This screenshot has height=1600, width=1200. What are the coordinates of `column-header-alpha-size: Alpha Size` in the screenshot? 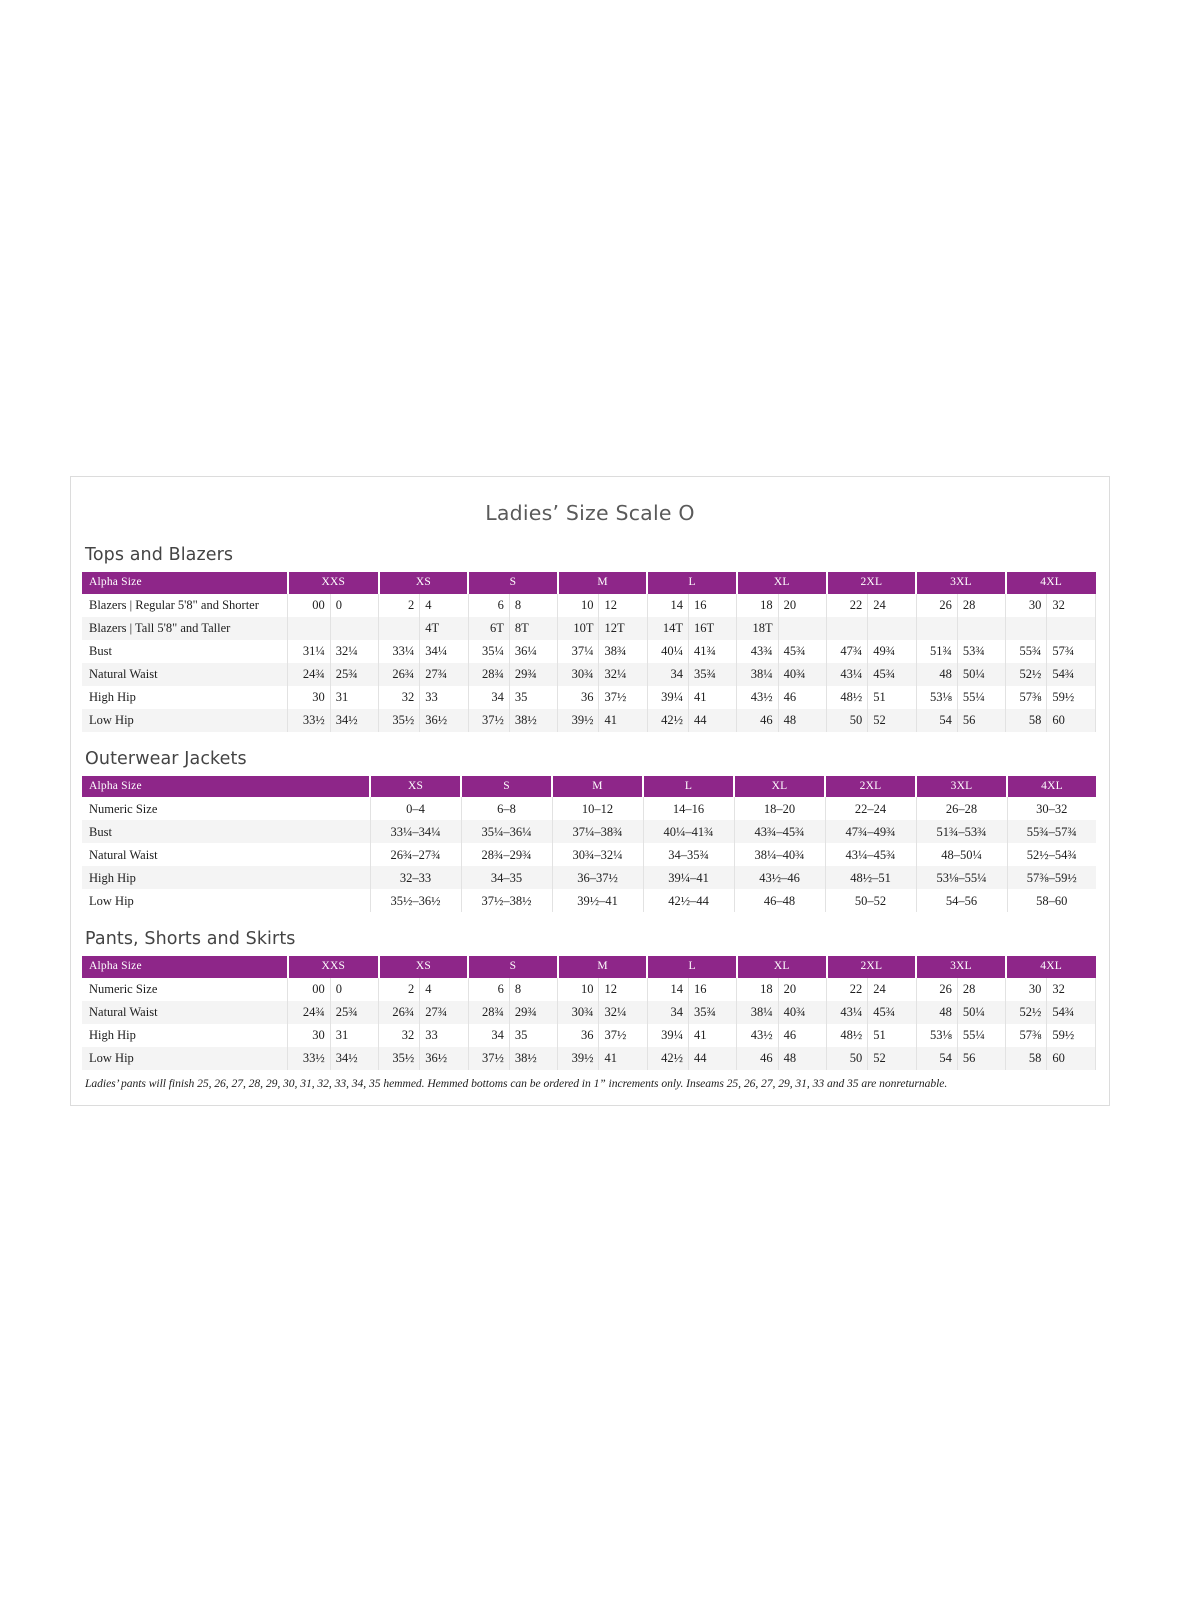 It's located at (226, 786).